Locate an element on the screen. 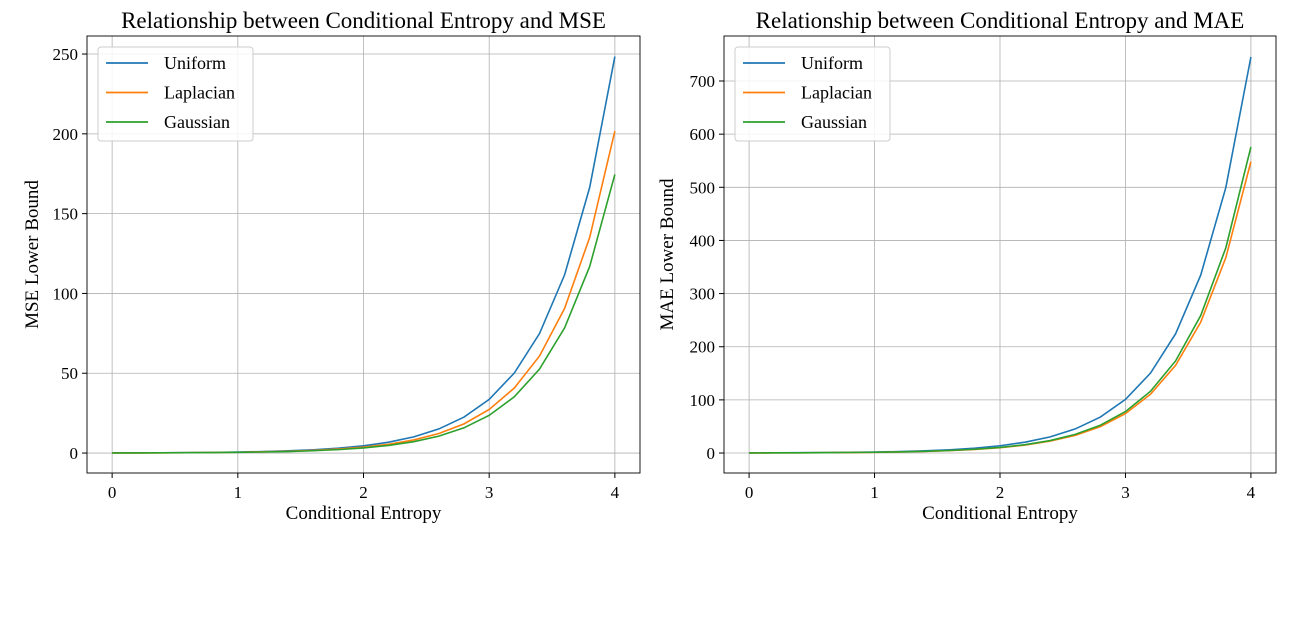  y-tick-label: 250 is located at coordinates (66, 54).